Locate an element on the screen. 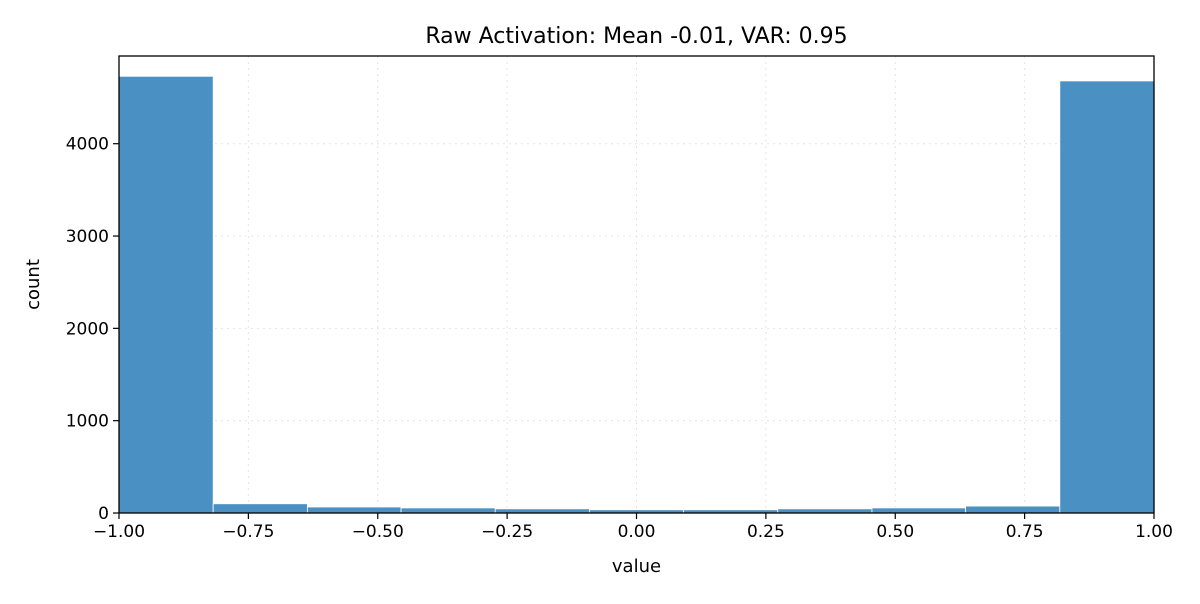  y-tick-label: 3000 is located at coordinates (87, 237).